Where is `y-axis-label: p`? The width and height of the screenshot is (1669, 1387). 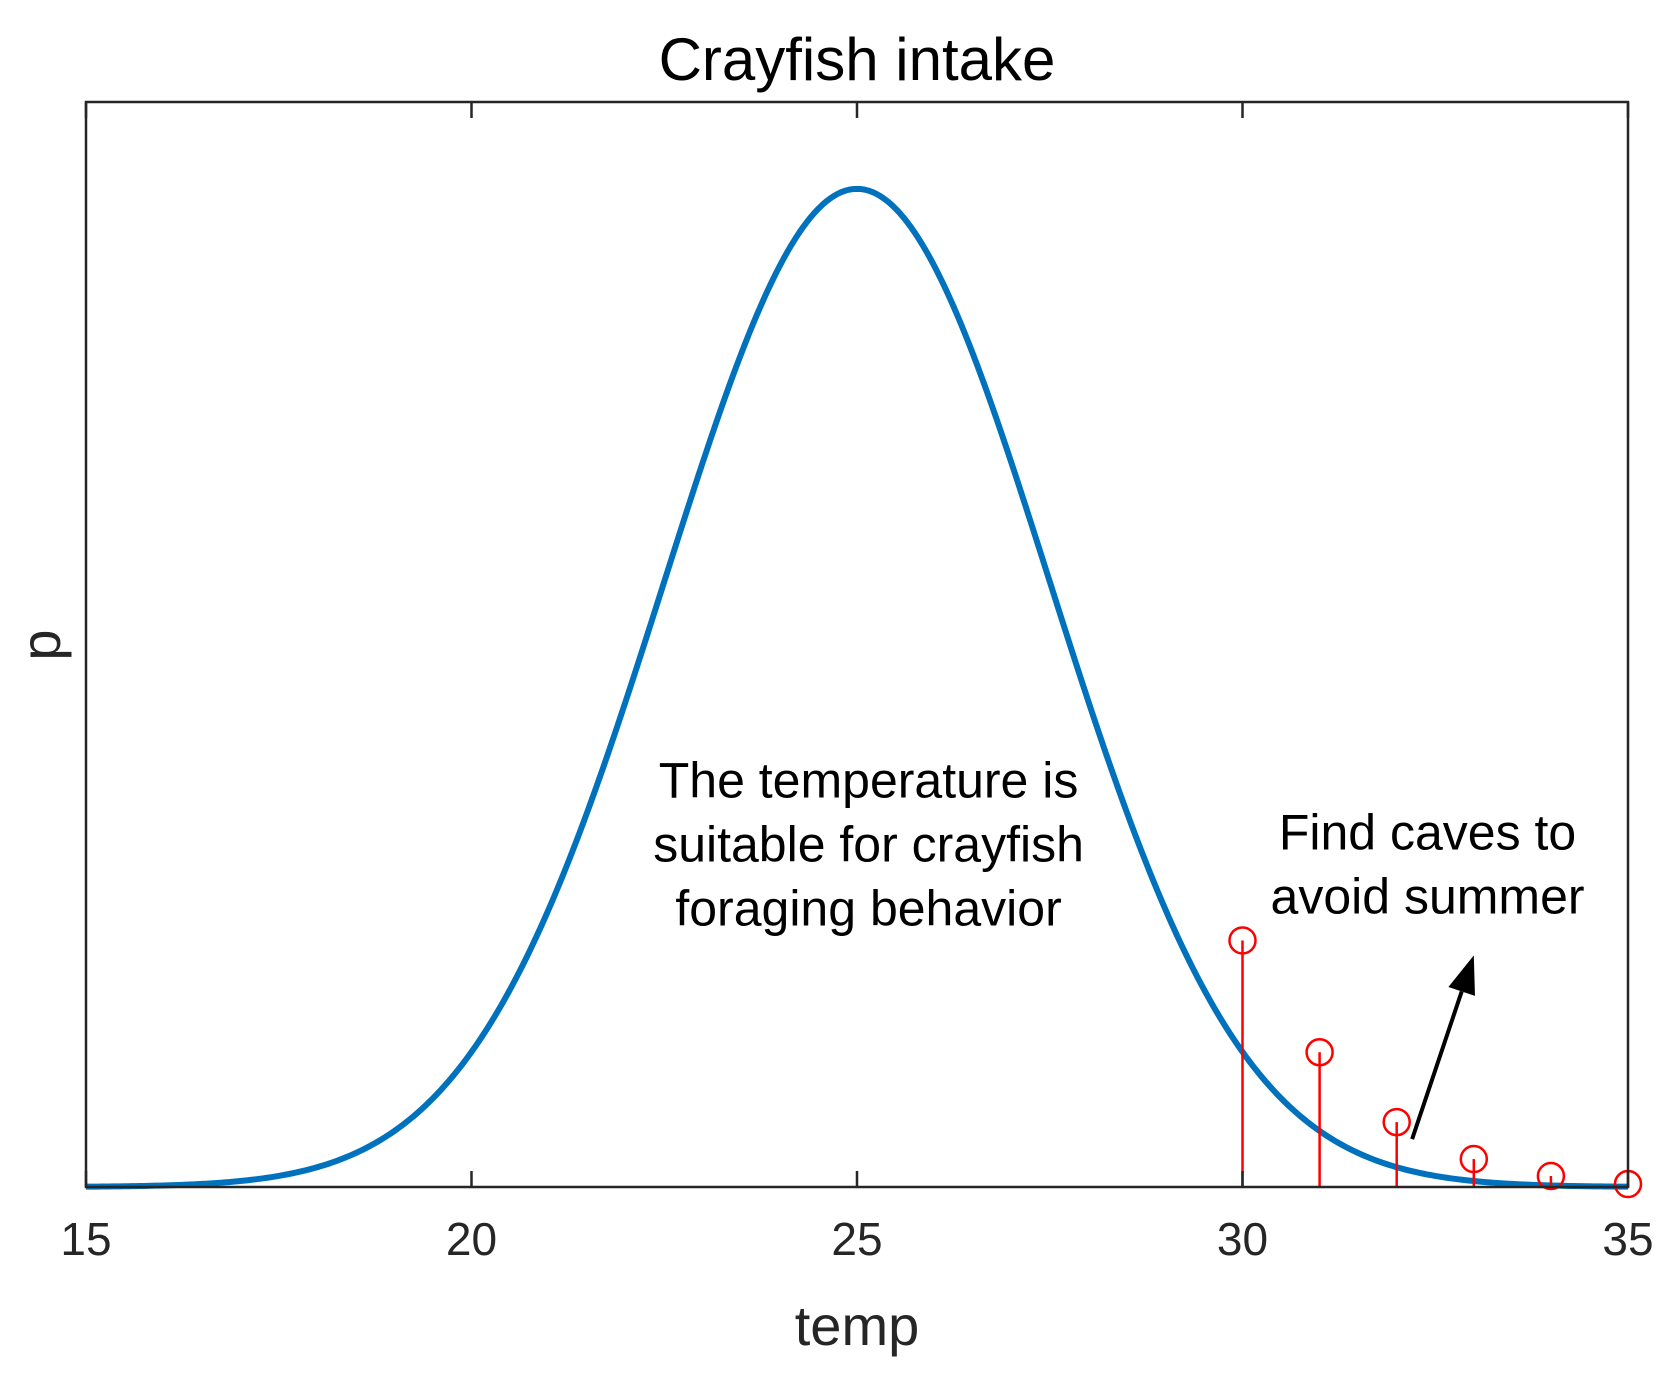 y-axis-label: p is located at coordinates (40, 644).